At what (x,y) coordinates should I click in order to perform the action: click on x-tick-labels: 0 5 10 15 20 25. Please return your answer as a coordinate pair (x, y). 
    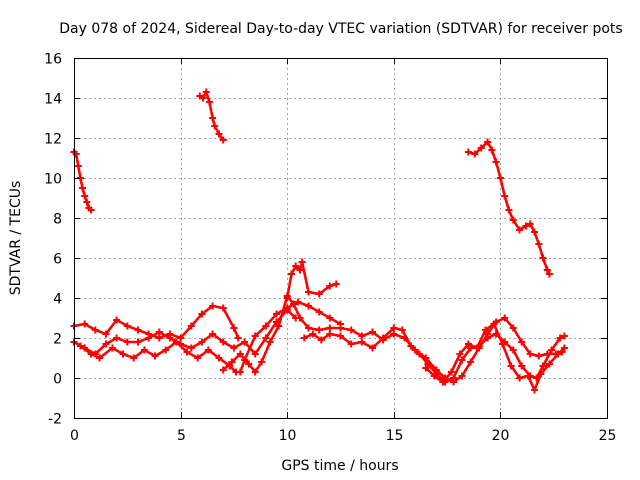
    Looking at the image, I should click on (343, 436).